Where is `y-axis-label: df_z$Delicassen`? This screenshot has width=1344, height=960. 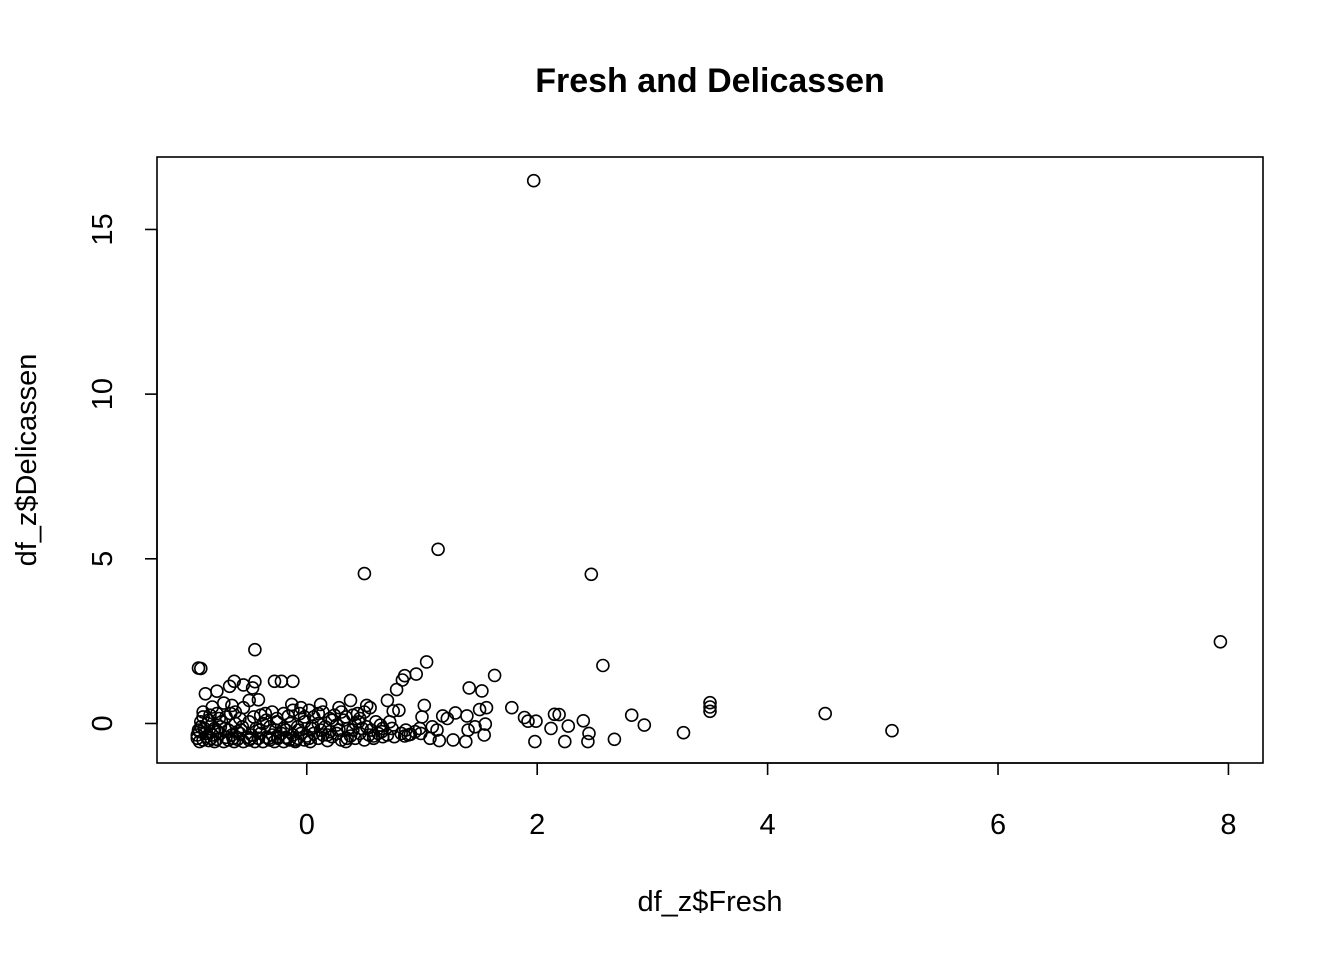 y-axis-label: df_z$Delicassen is located at coordinates (27, 460).